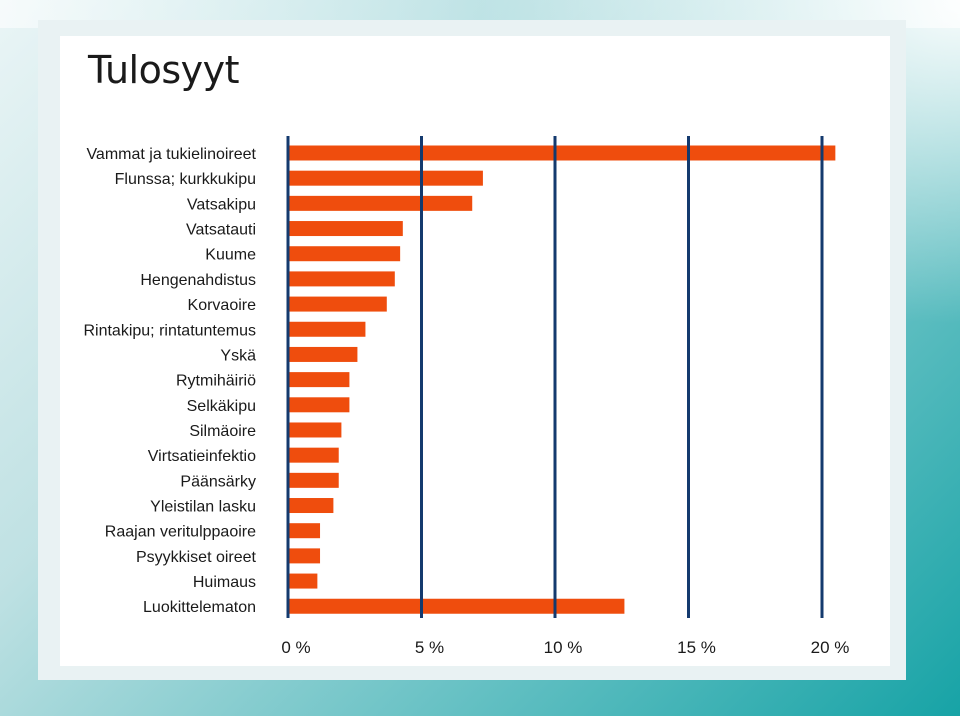 This screenshot has height=716, width=960. What do you see at coordinates (218, 481) in the screenshot?
I see `category-label: Päänsärky` at bounding box center [218, 481].